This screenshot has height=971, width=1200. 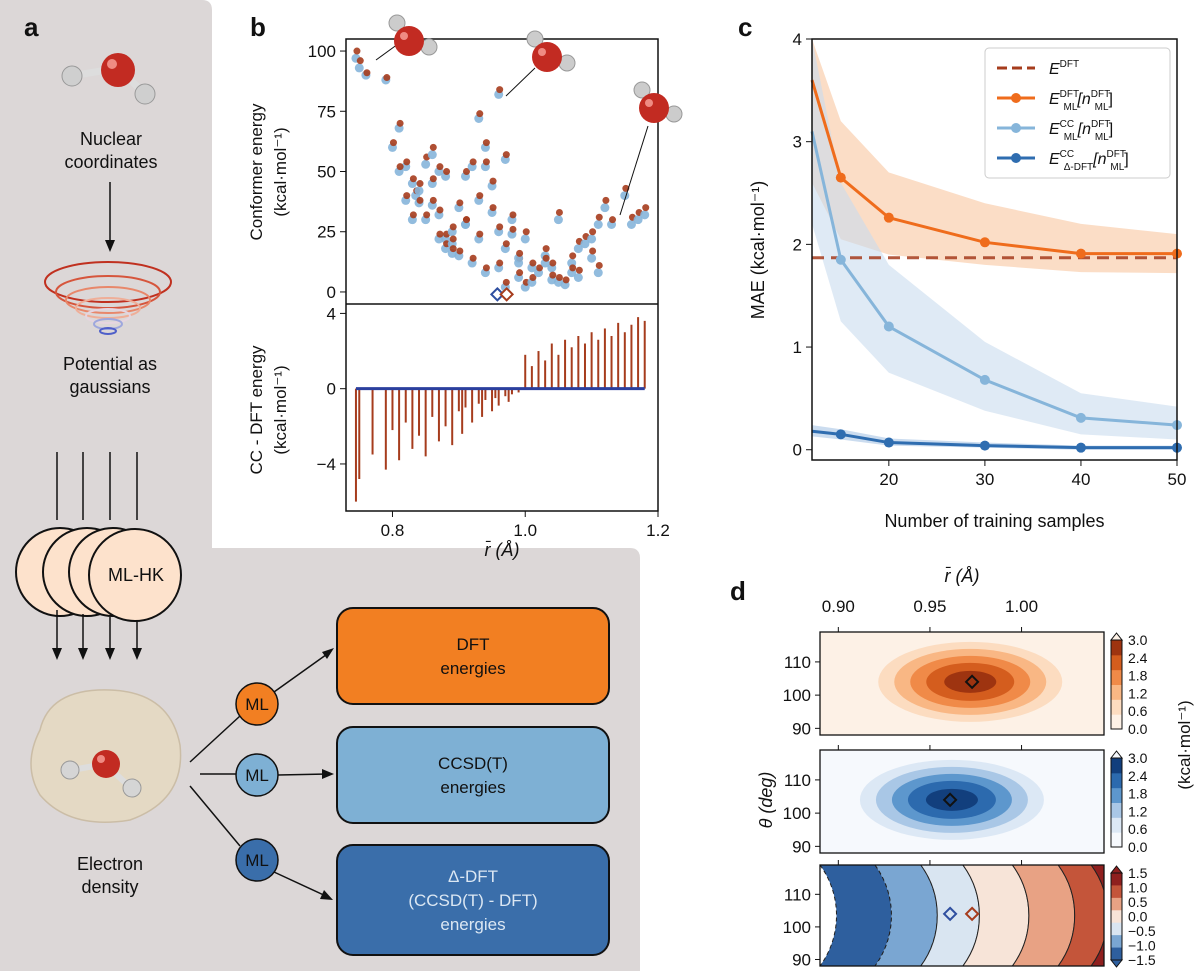 I want to click on b-xtick-label-0: 0.8, so click(x=393, y=530).